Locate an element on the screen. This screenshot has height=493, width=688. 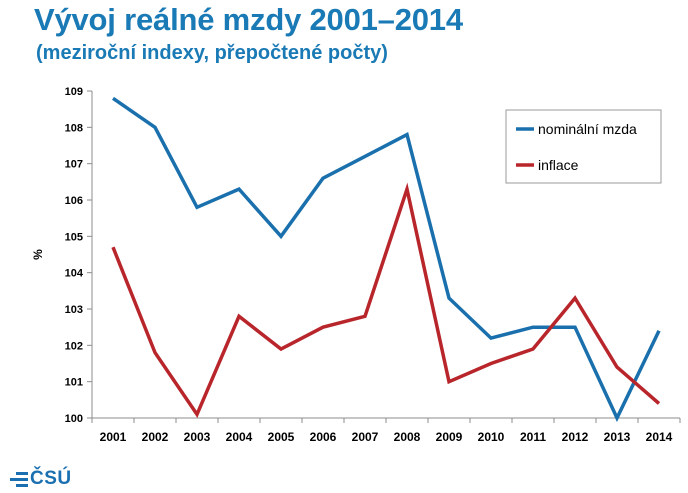
y-tick-label: 102 is located at coordinates (74, 346).